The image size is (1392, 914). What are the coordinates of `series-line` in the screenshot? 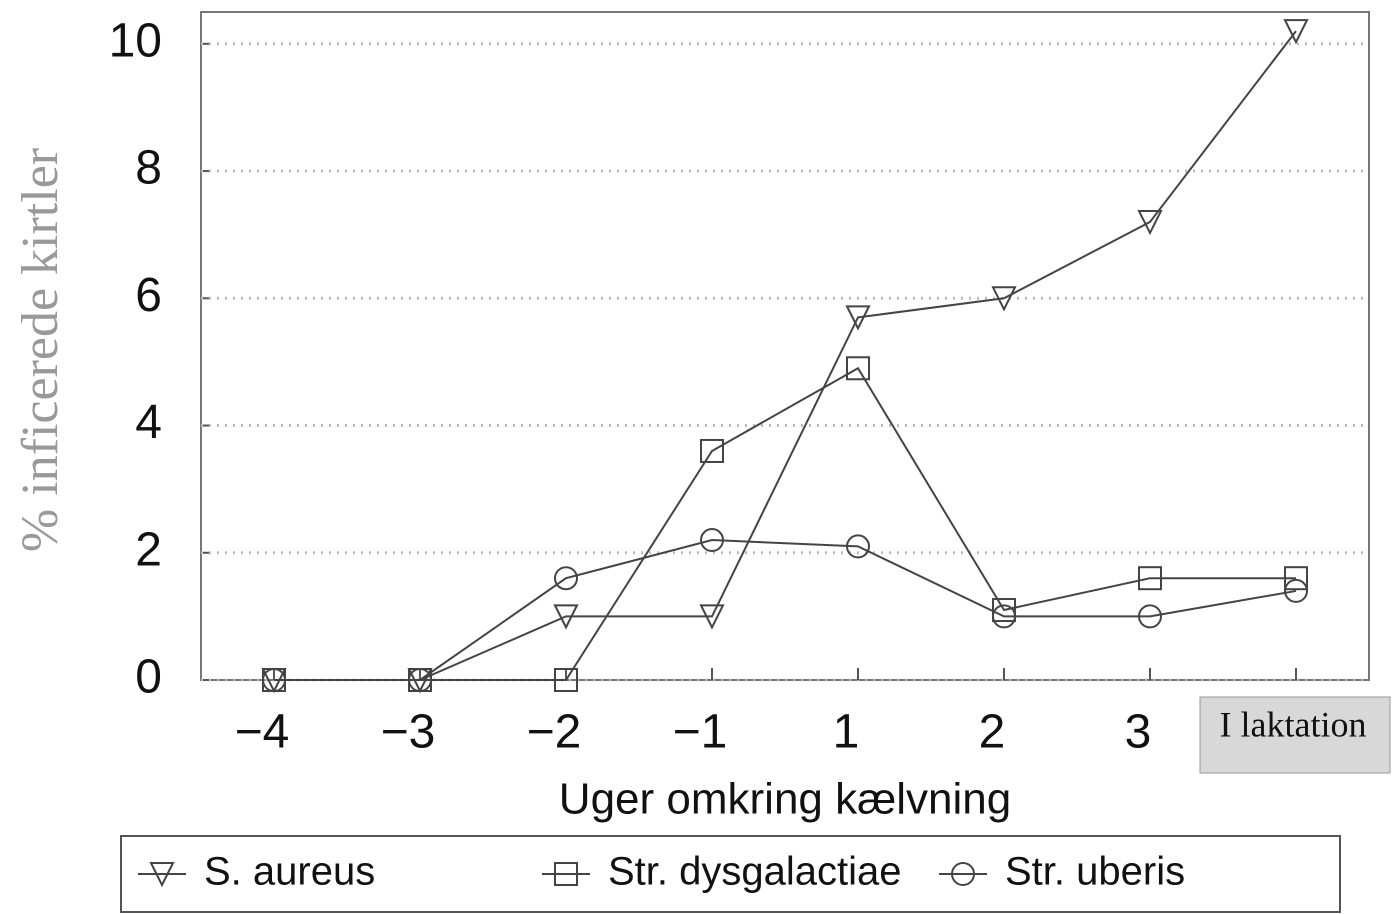 It's located at (785, 610).